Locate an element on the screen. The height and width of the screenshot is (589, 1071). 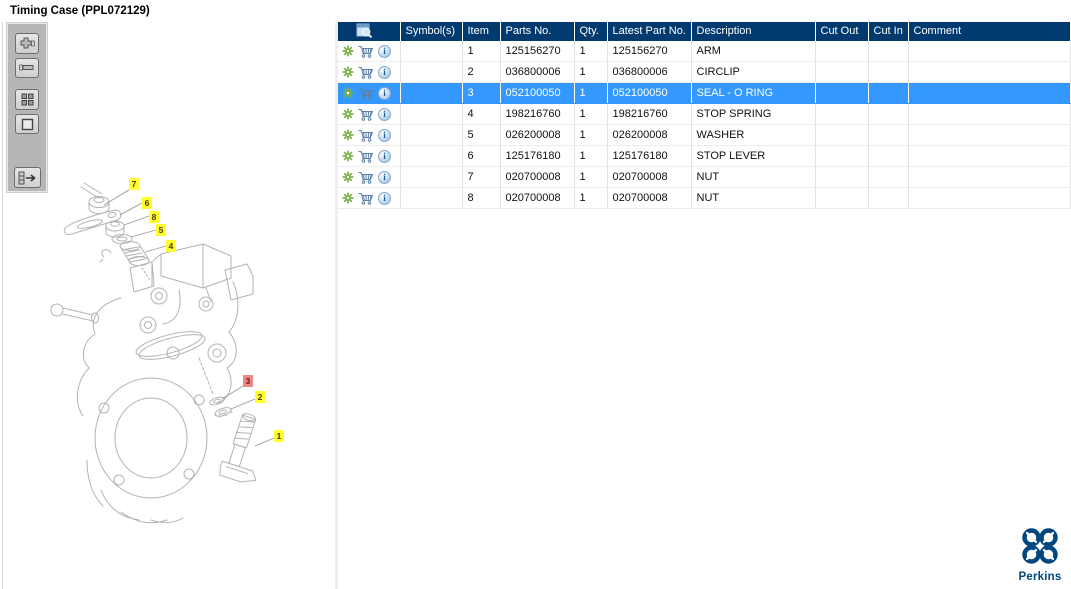
table-row: i 6 125176180 1 125176180 STOP LEVER is located at coordinates (704, 156).